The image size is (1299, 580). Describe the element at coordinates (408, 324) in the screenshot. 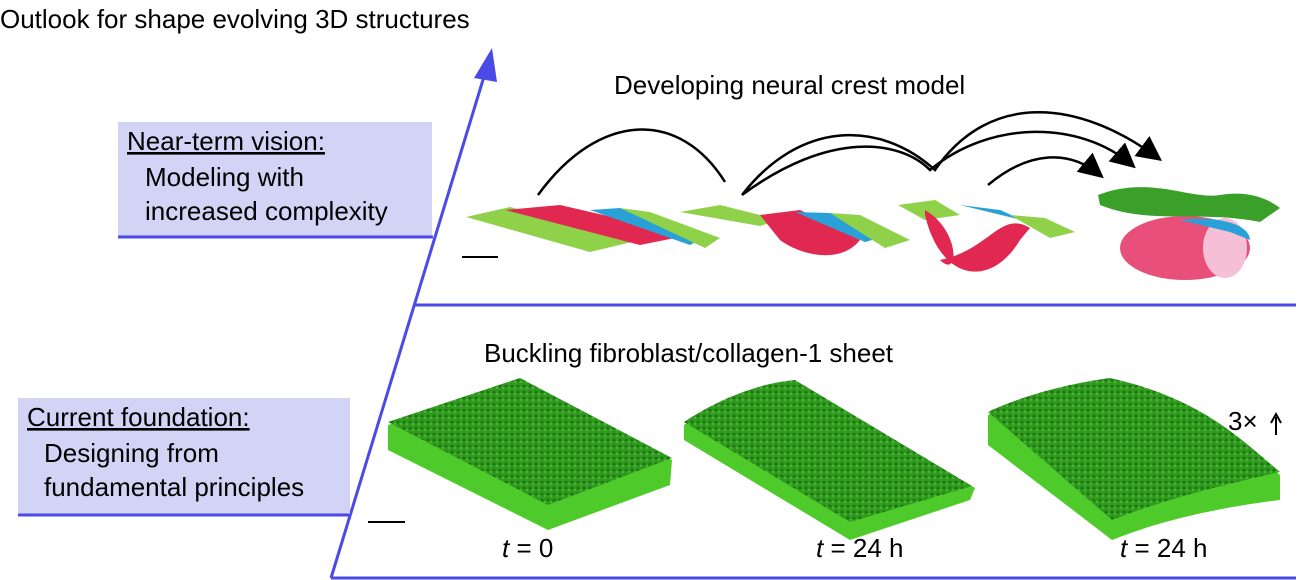

I see `axis` at that location.